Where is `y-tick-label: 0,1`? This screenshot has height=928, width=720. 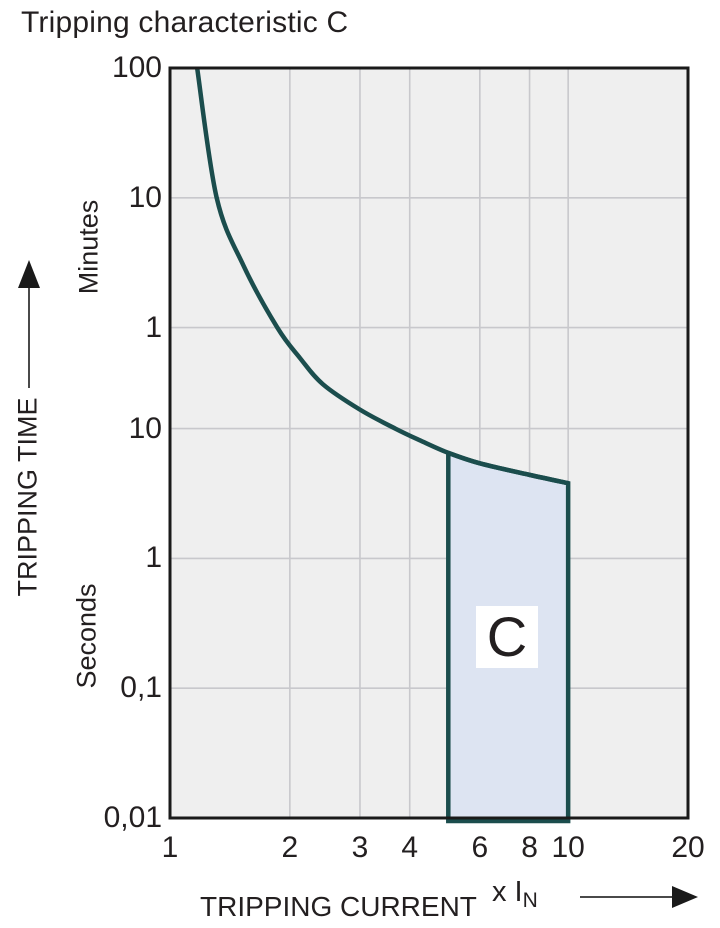
y-tick-label: 0,1 is located at coordinates (141, 688).